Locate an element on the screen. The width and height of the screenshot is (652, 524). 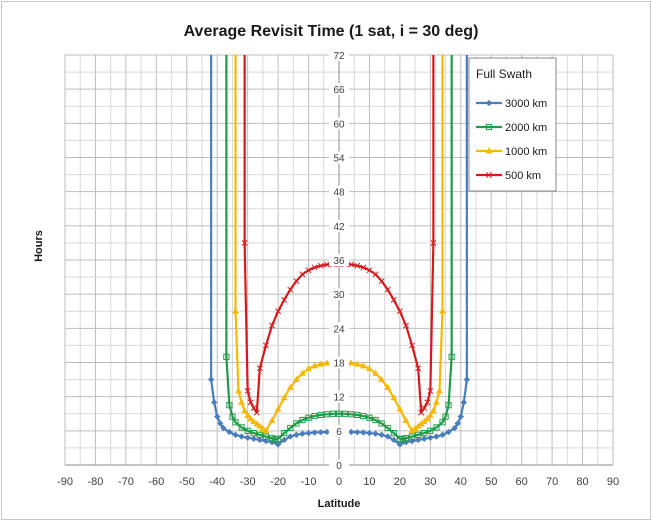
legend-item: 500 km is located at coordinates (508, 176).